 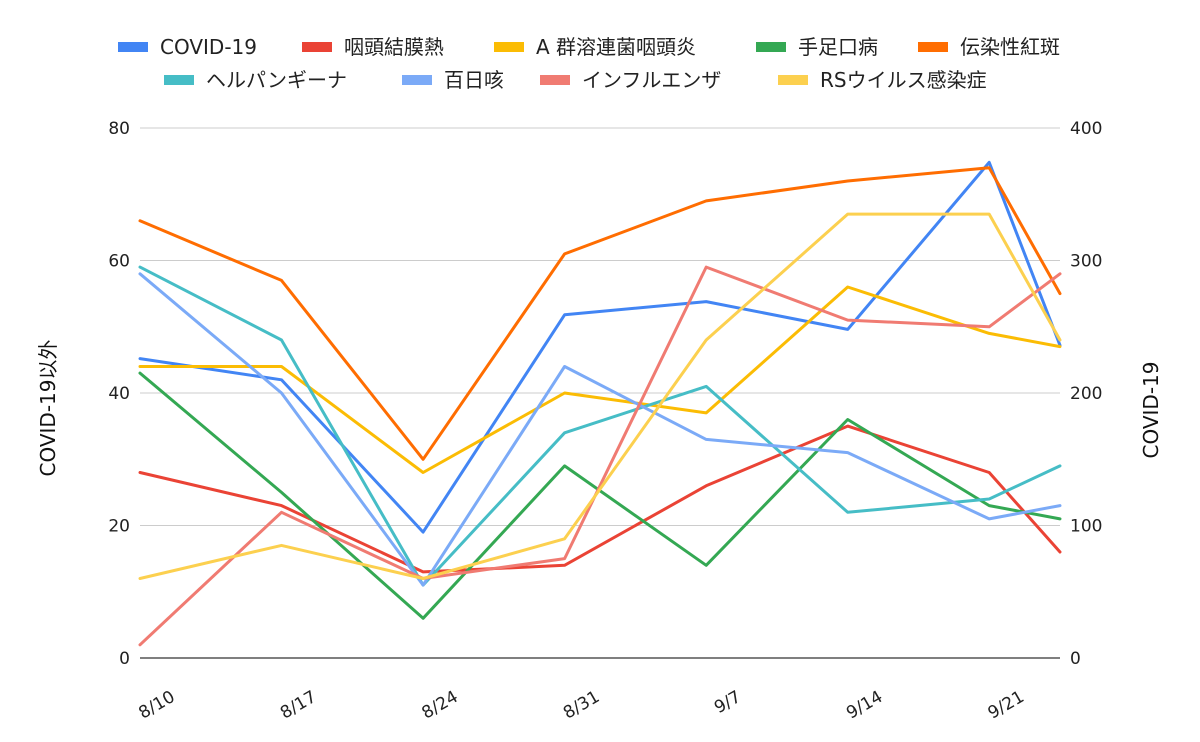 I want to click on x-axis-ticks: 8/10 8/17 8/24 8/31 9/7 9/14 9/21, so click(x=581, y=705).